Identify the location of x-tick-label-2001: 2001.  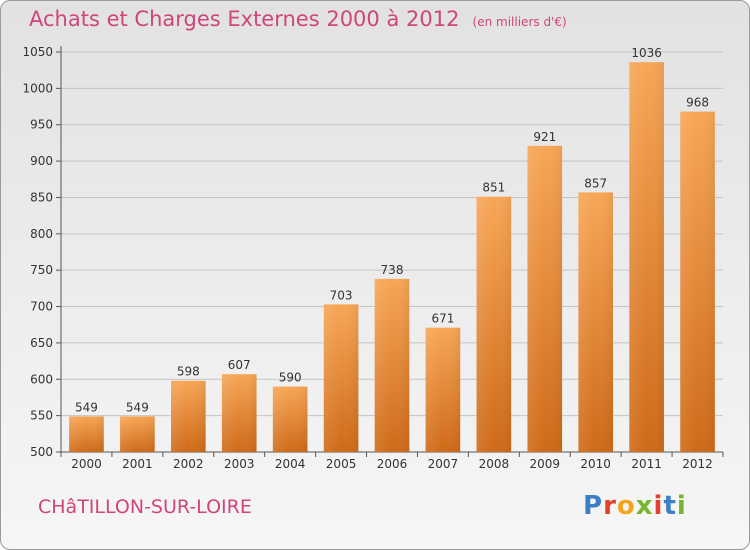
(137, 464).